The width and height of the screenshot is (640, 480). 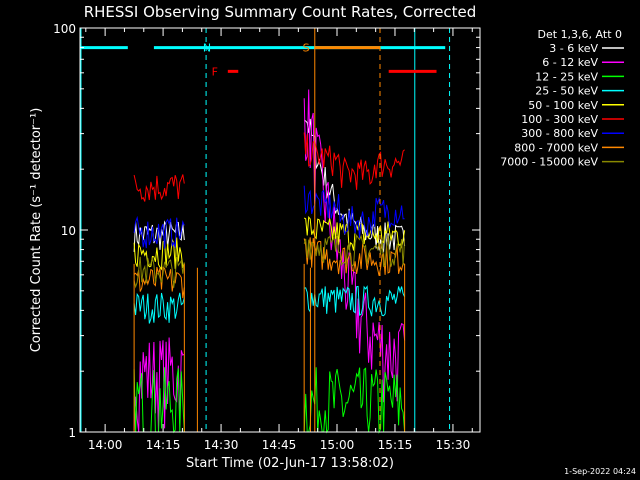 I want to click on legend-label-6: 300 - 800 keV, so click(x=559, y=133).